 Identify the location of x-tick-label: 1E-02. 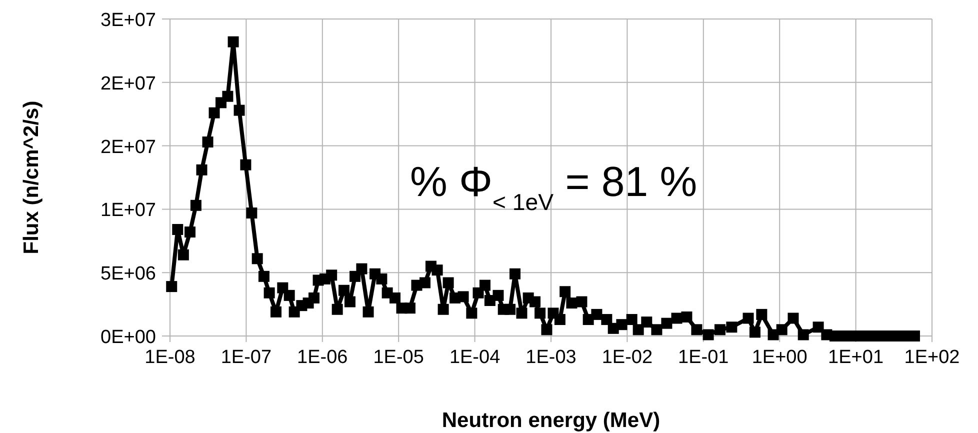
(627, 357).